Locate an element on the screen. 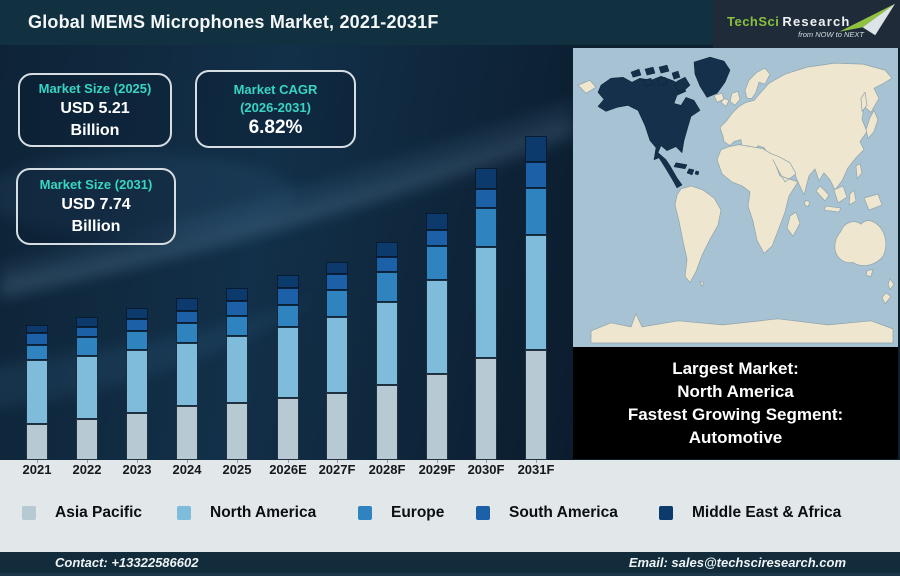 This screenshot has height=576, width=900. largest-market-label: Largest Market: is located at coordinates (735, 368).